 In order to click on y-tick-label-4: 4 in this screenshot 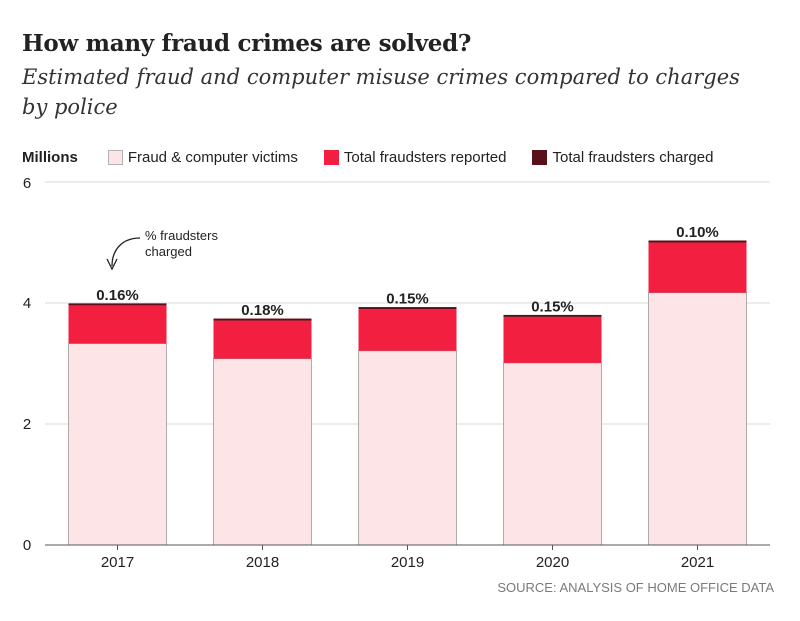, I will do `click(27, 303)`.